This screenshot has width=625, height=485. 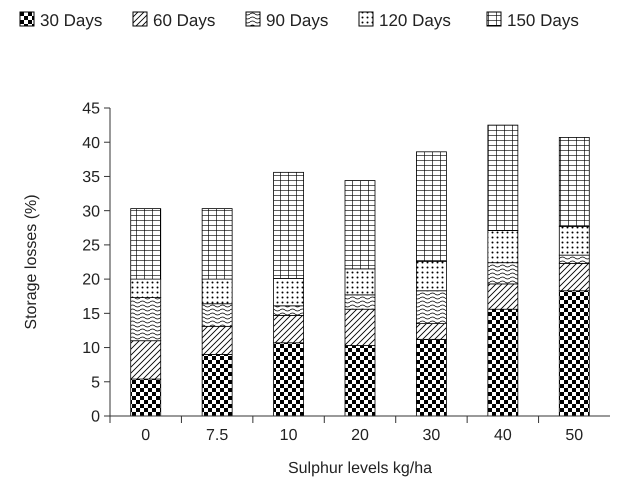 What do you see at coordinates (297, 20) in the screenshot?
I see `legend-label: 90 Days` at bounding box center [297, 20].